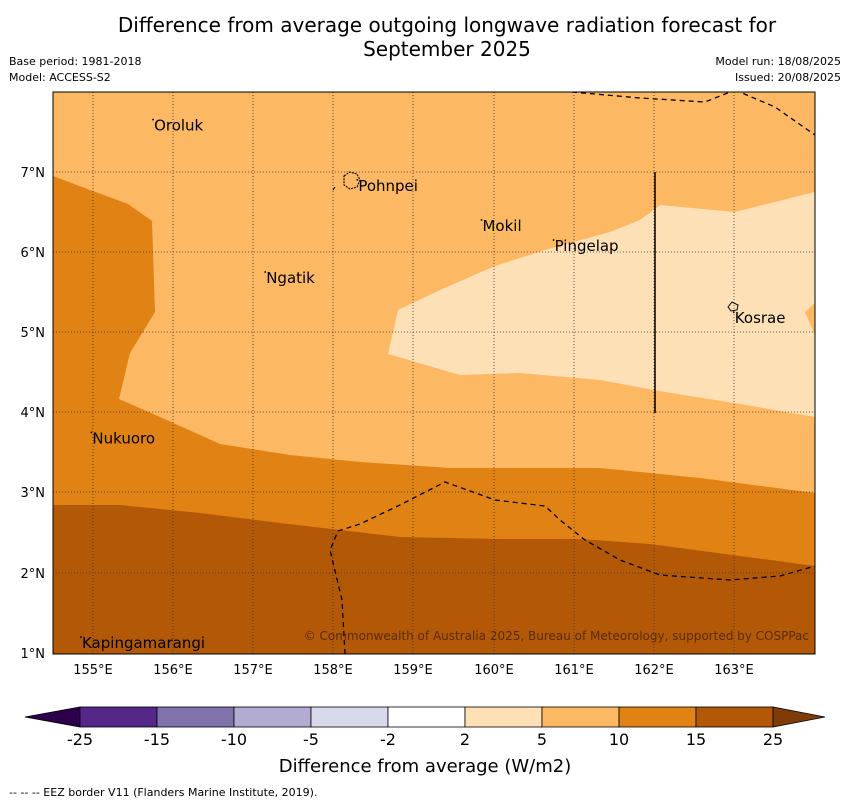  I want to click on colorbar: -25 -15 -10 -5 -2 2 5 10 15 25, so click(425, 727).